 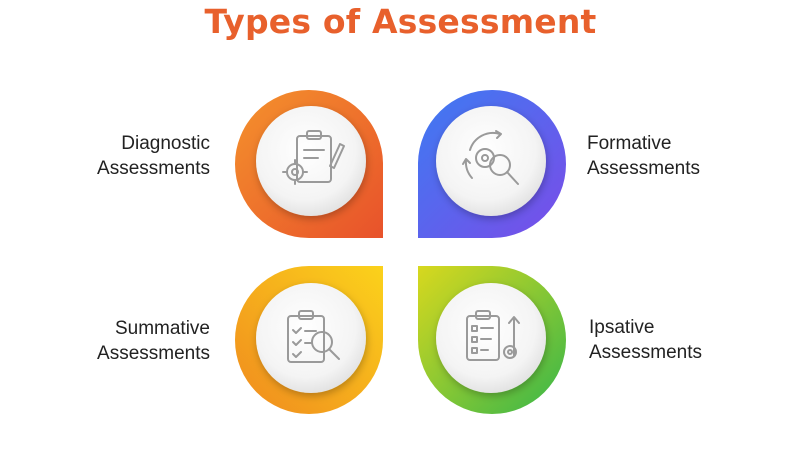 I want to click on label-ipsative: Ipsative Assessments, so click(x=645, y=340).